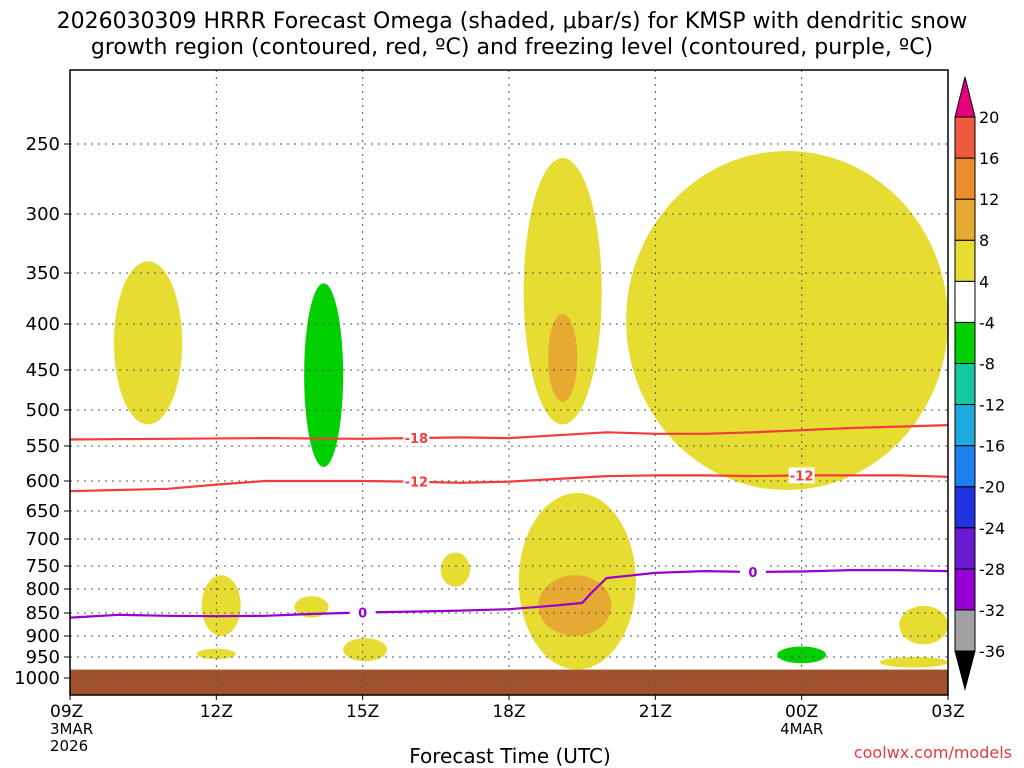 This screenshot has width=1024, height=768. Describe the element at coordinates (43, 589) in the screenshot. I see `y-tick-label-800: 800` at that location.